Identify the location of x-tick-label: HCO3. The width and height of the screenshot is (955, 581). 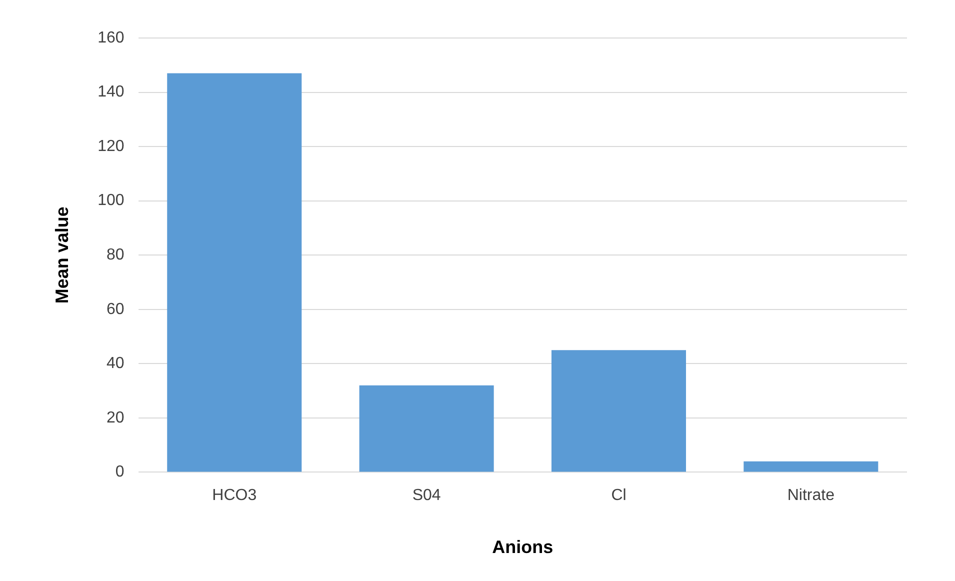
(234, 495).